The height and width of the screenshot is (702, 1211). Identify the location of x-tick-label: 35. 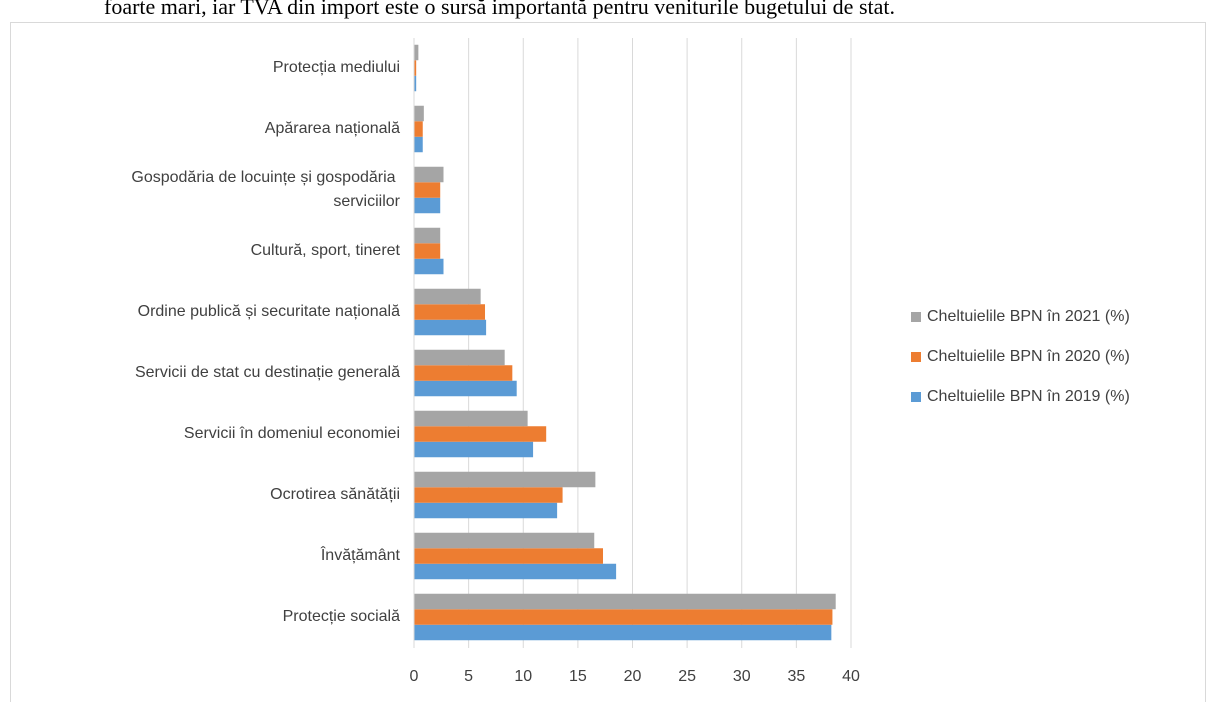
(796, 676).